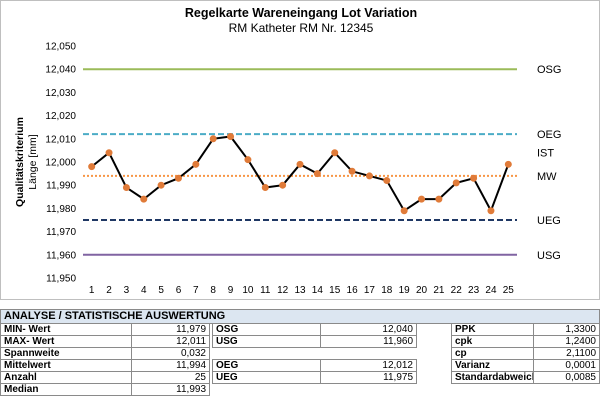  I want to click on stat-value: 1,2400, so click(566, 341).